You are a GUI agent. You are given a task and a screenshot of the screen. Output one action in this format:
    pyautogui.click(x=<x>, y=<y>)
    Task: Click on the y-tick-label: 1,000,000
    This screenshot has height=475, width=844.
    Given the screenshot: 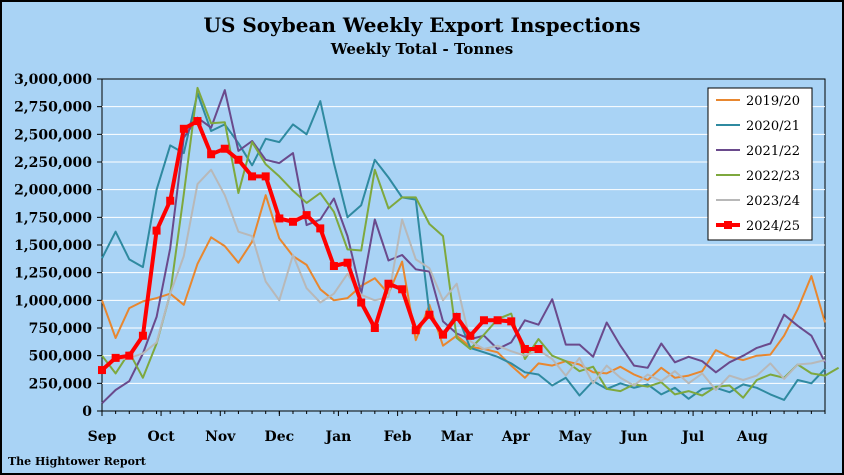 What is the action you would take?
    pyautogui.click(x=53, y=301)
    